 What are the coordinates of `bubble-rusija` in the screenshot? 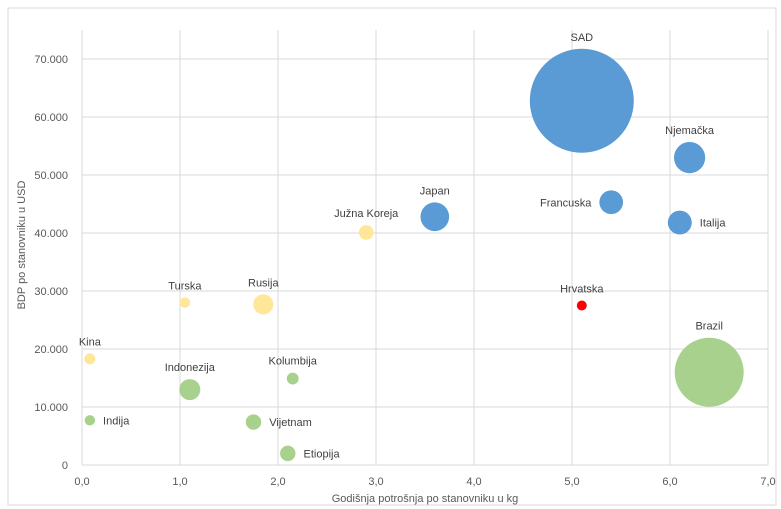 It's located at (263, 304).